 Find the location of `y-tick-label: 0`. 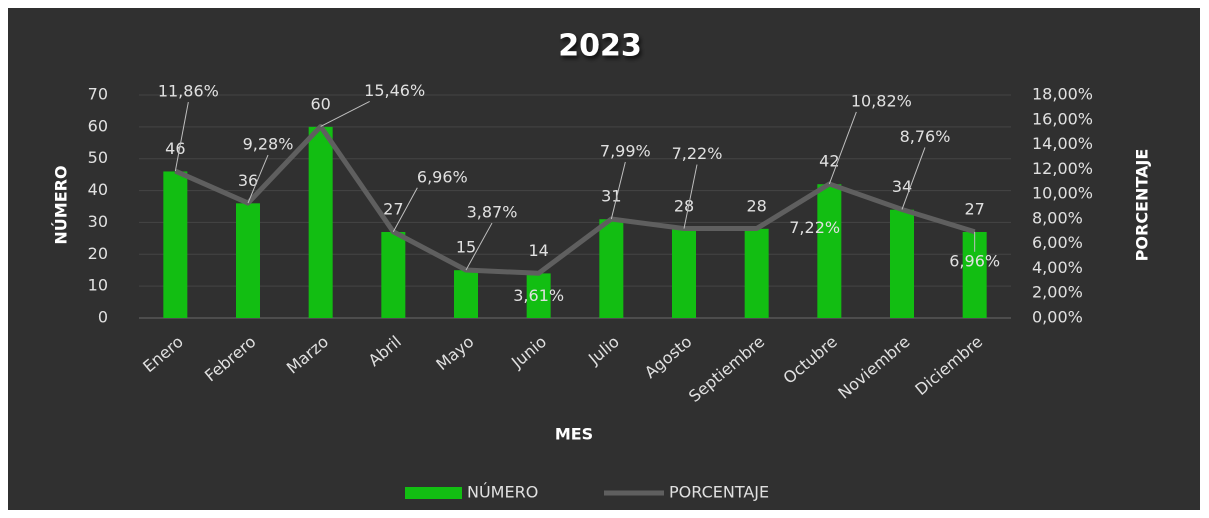

y-tick-label: 0 is located at coordinates (103, 317).